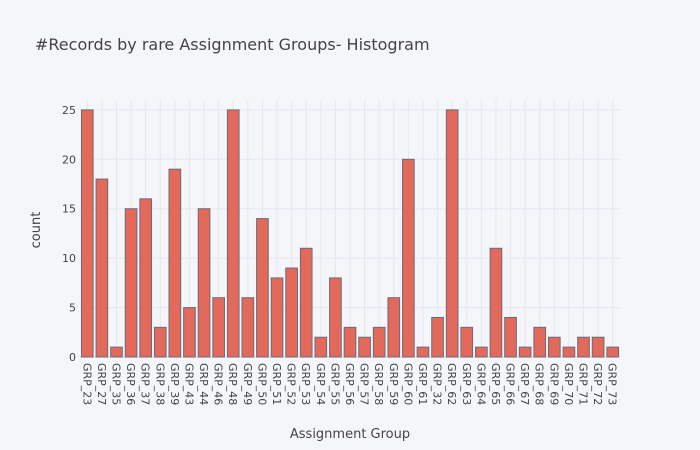  Describe the element at coordinates (232, 384) in the screenshot. I see `x-tick-label: GRP_48` at that location.